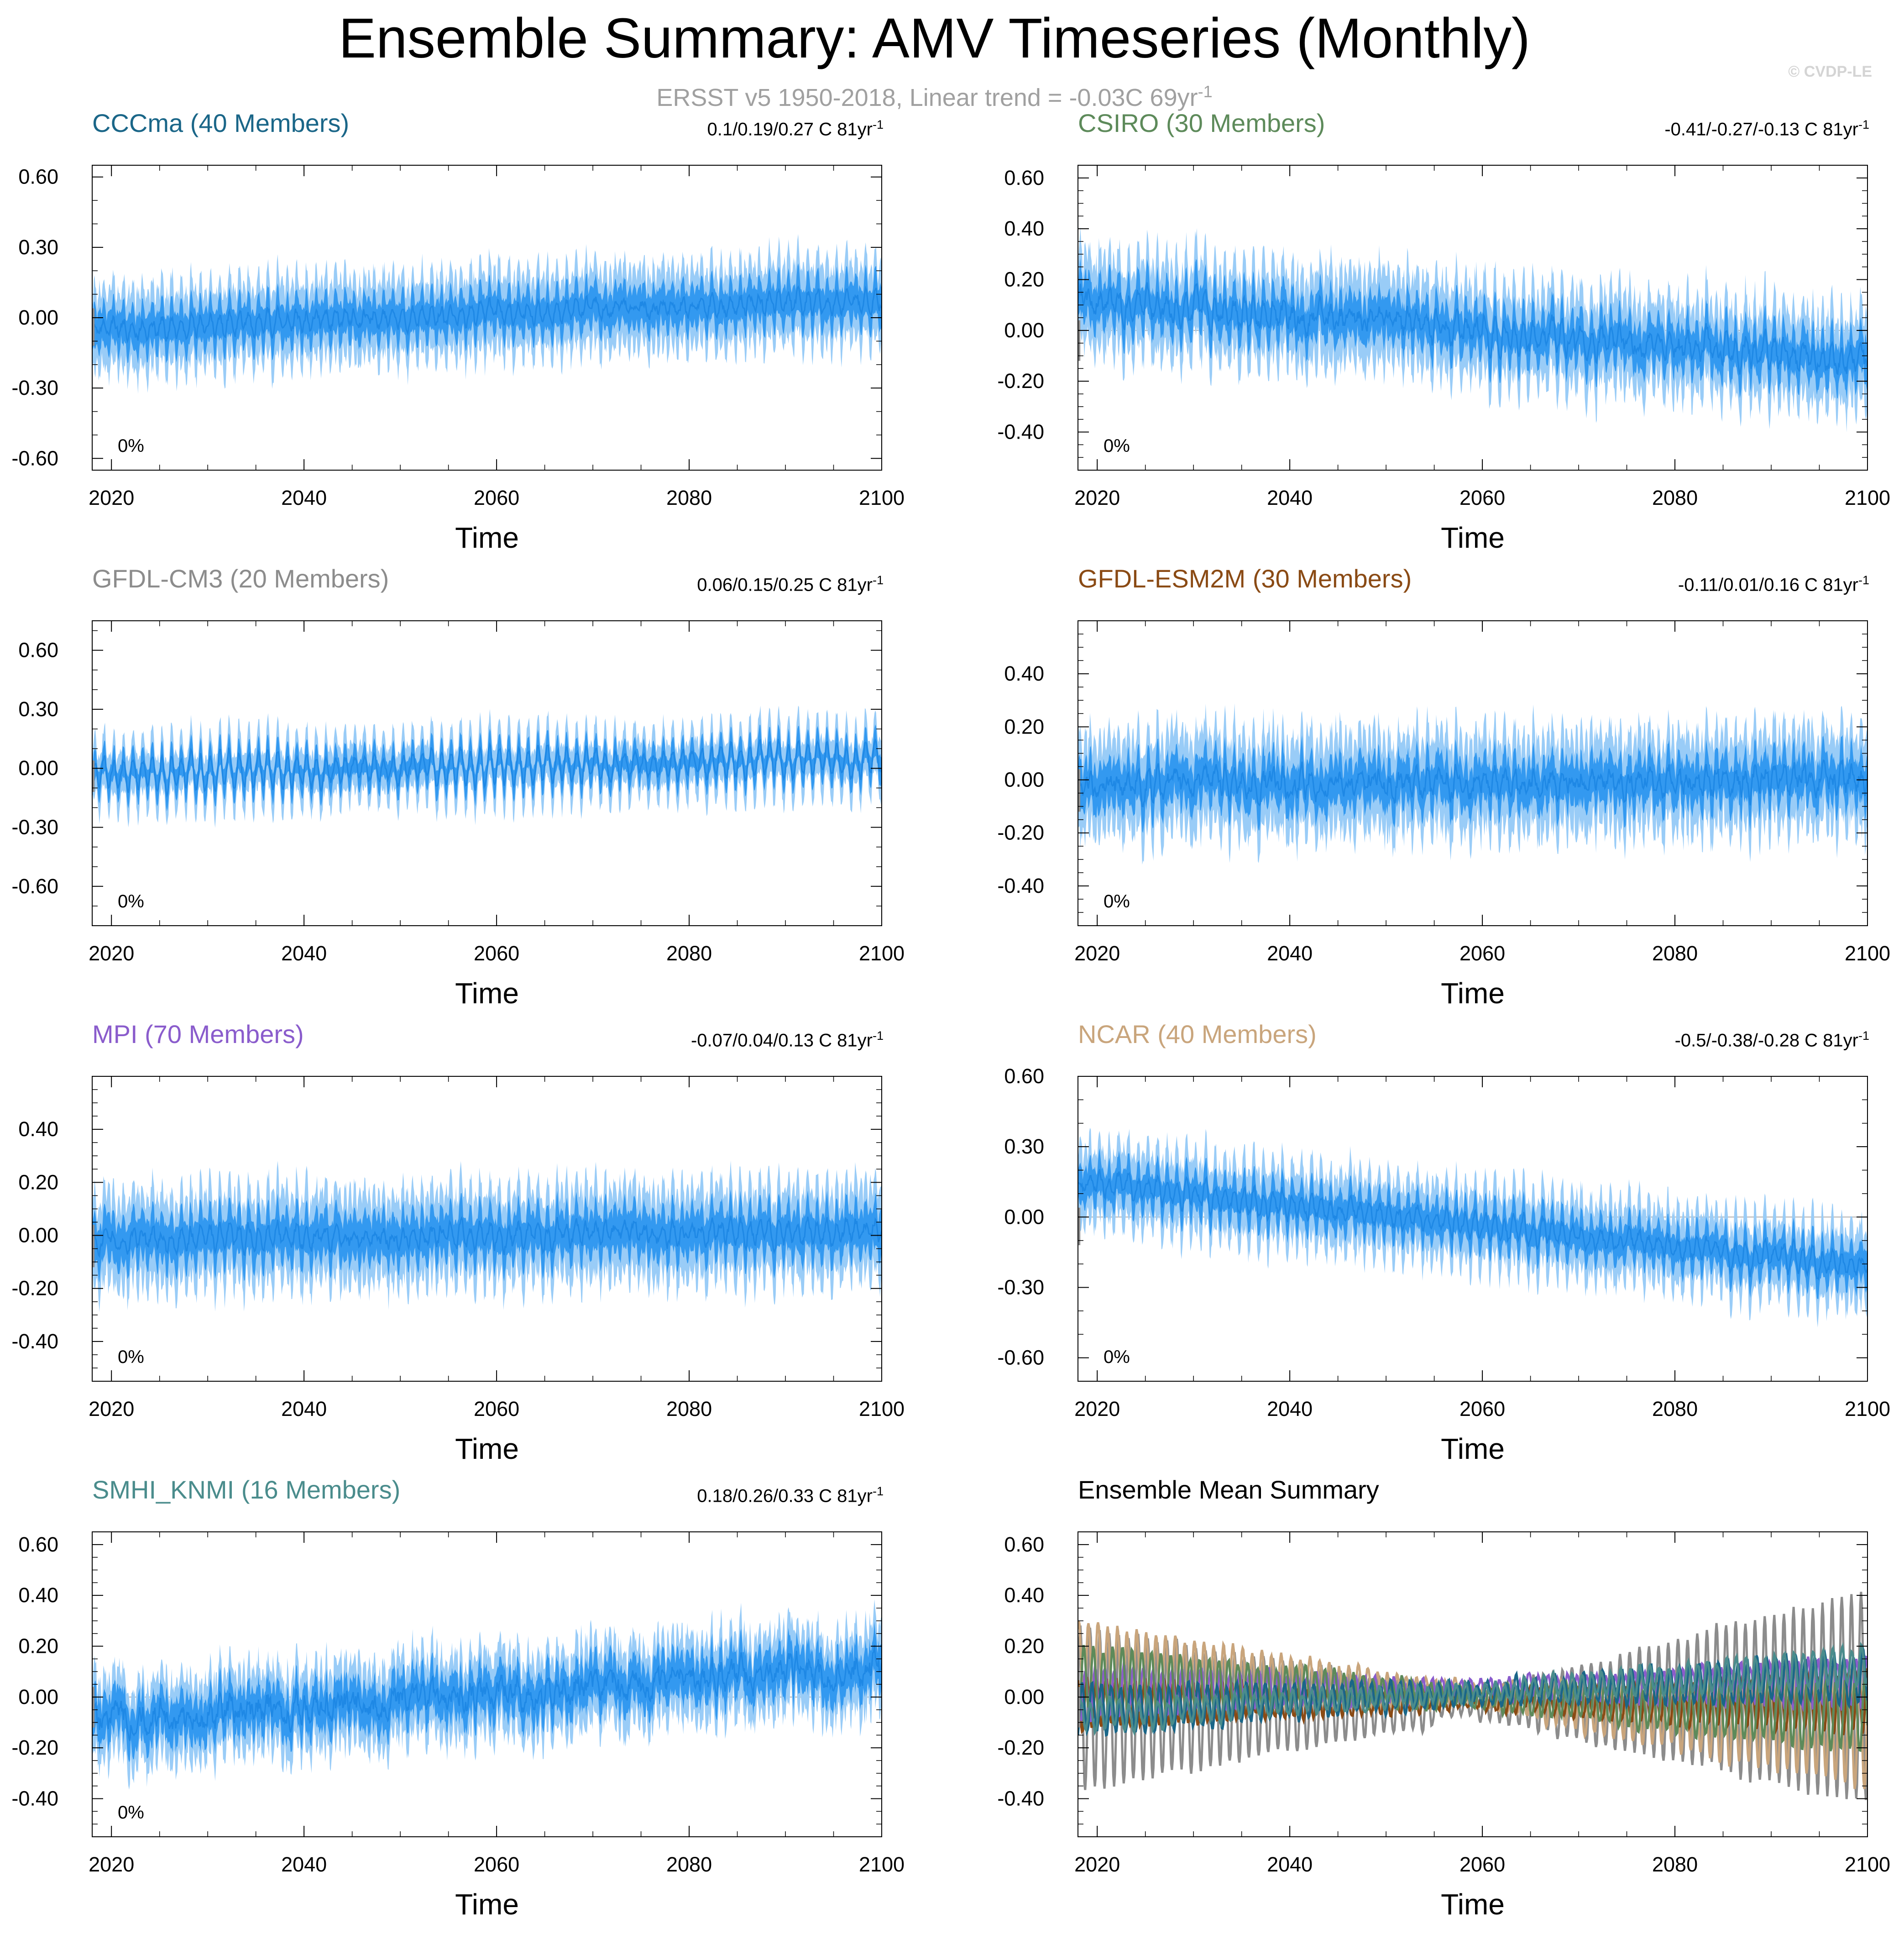  What do you see at coordinates (1774, 582) in the screenshot?
I see `panel-trend: -0.11/0.01/0.16 C 81yr-1` at bounding box center [1774, 582].